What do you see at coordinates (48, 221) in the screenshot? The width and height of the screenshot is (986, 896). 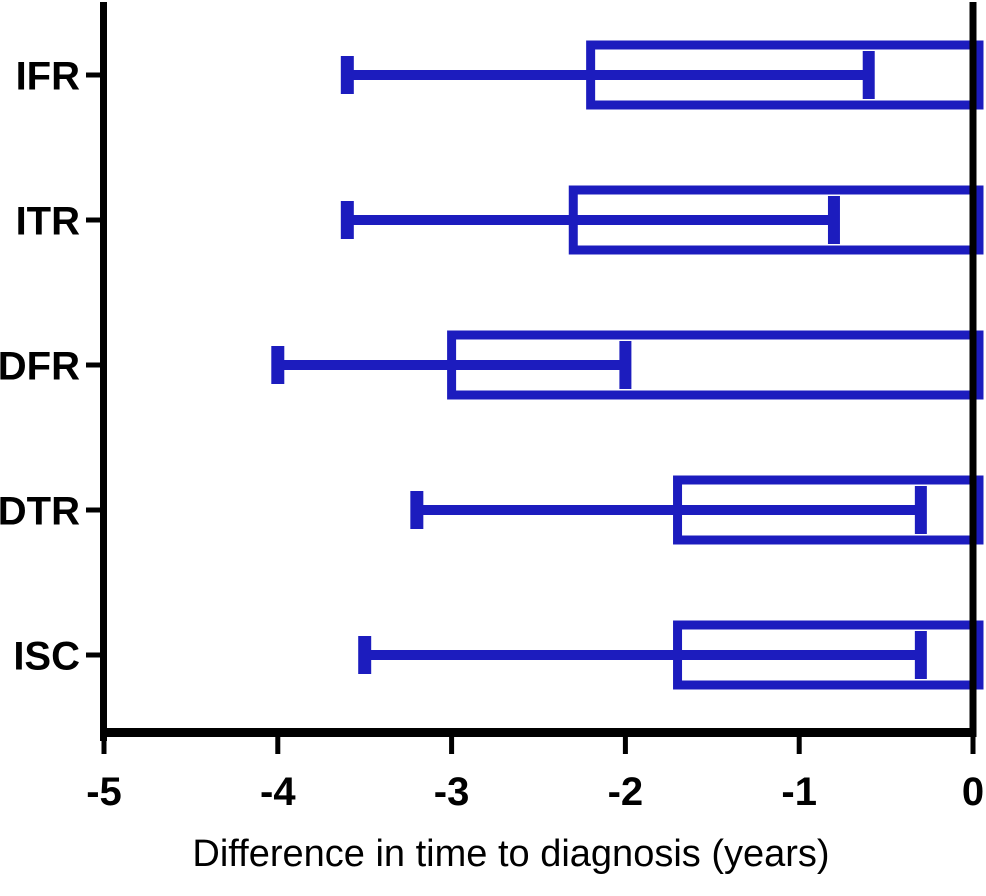 I see `category-label: ITR` at bounding box center [48, 221].